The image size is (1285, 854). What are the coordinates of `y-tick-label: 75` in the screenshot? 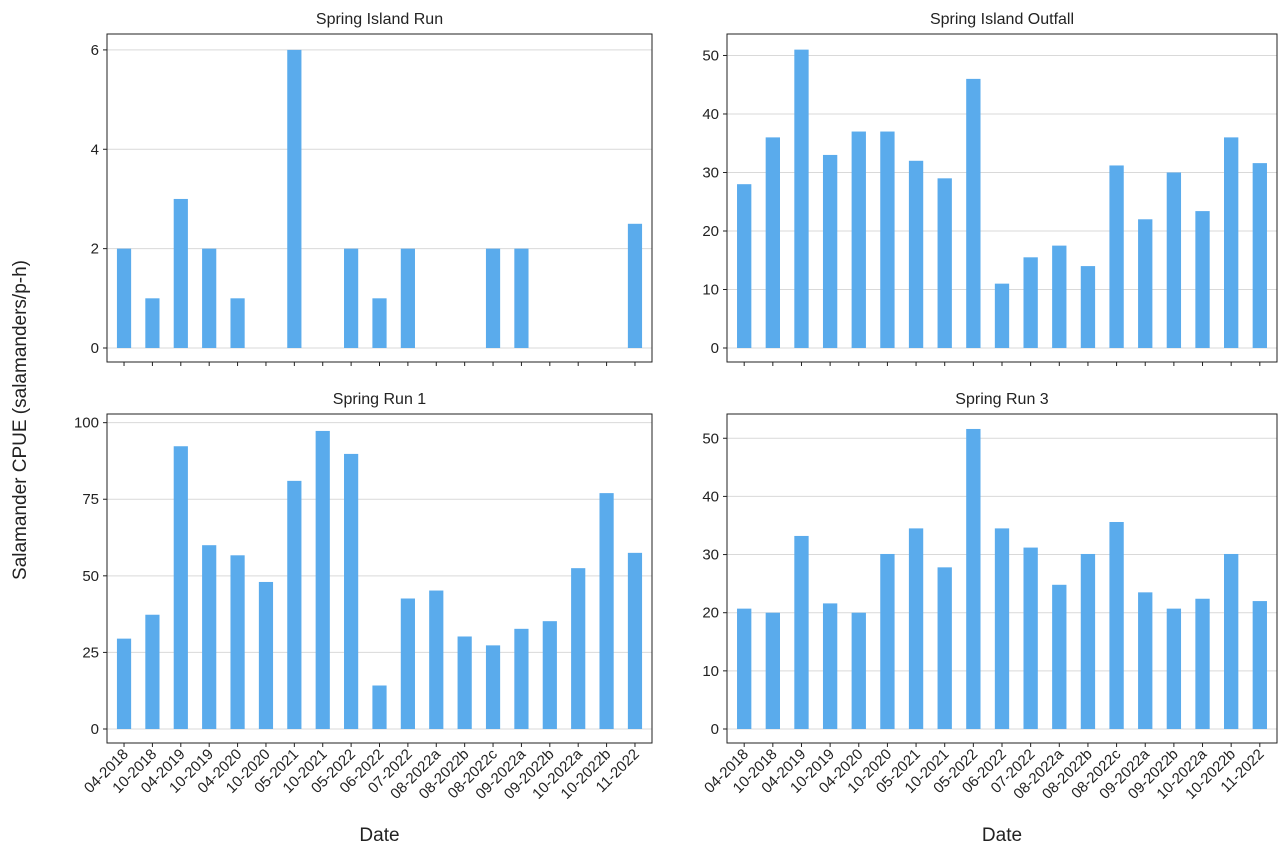 It's located at (90, 499).